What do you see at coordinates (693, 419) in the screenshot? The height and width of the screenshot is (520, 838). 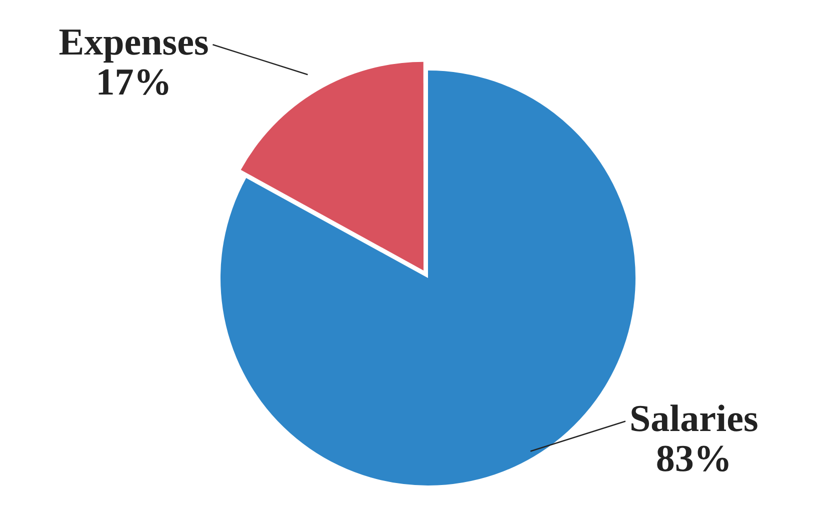 I see `slice-label: Salaries` at bounding box center [693, 419].